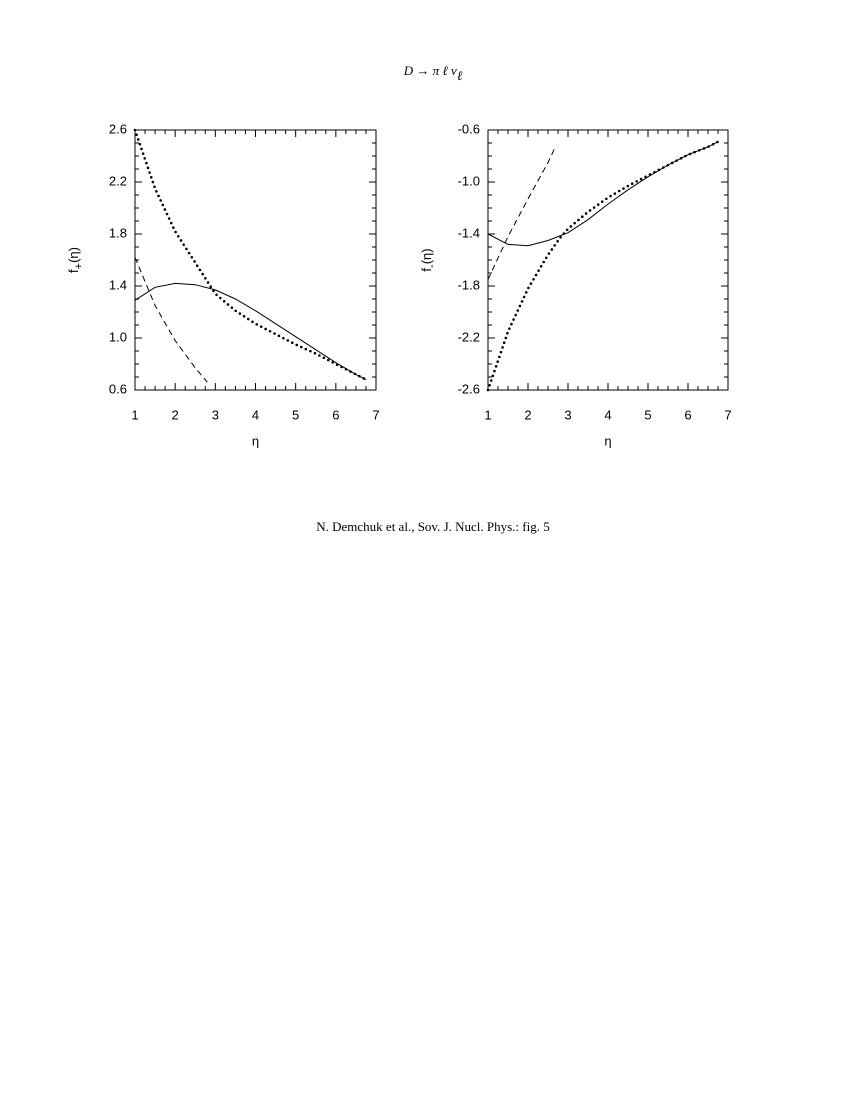  Describe the element at coordinates (118, 336) in the screenshot. I see `y-tick-label: 1.0` at that location.